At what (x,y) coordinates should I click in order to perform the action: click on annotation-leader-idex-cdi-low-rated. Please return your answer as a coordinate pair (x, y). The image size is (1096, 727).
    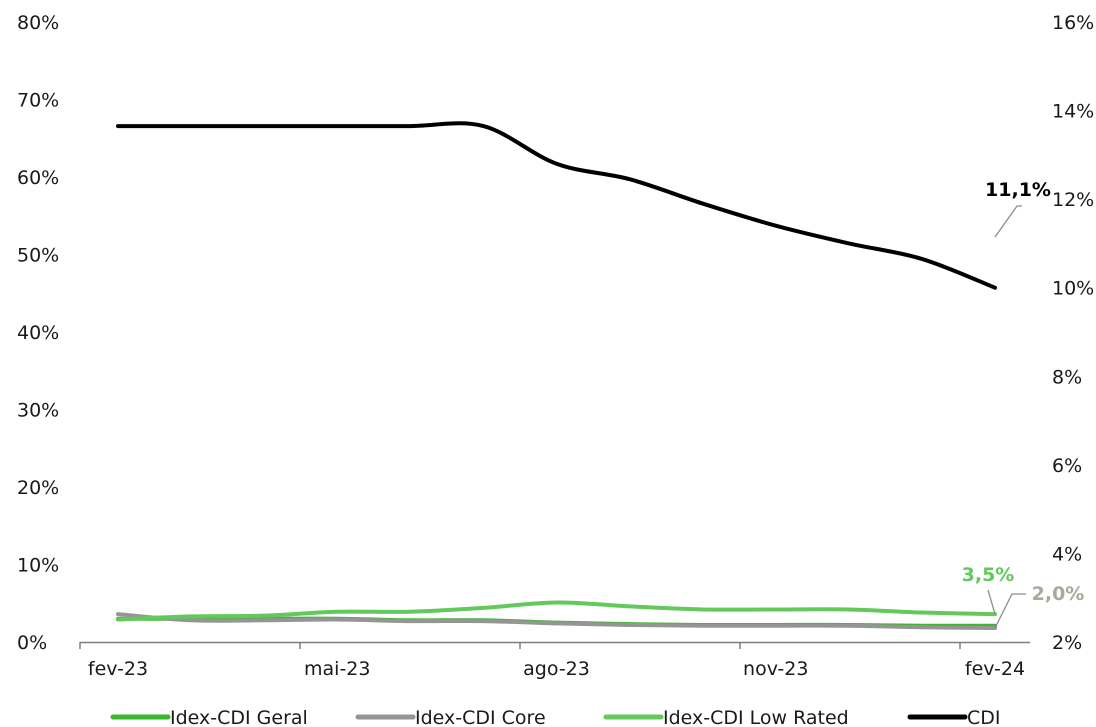
    Looking at the image, I should click on (991, 602).